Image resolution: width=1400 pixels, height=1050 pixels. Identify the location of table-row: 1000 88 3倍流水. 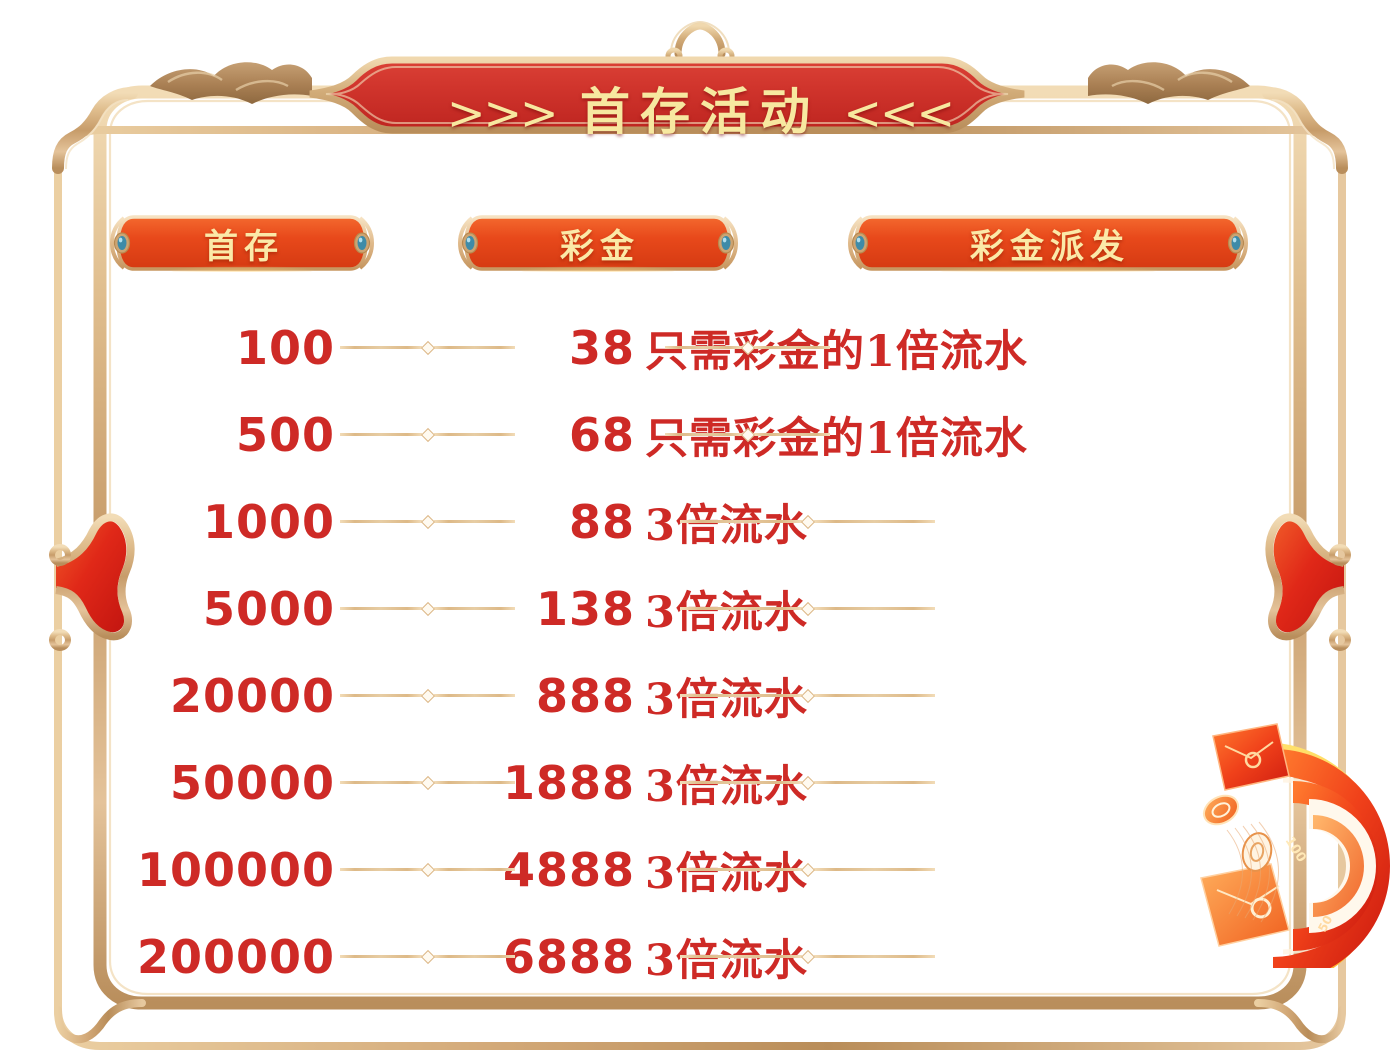
(700, 521).